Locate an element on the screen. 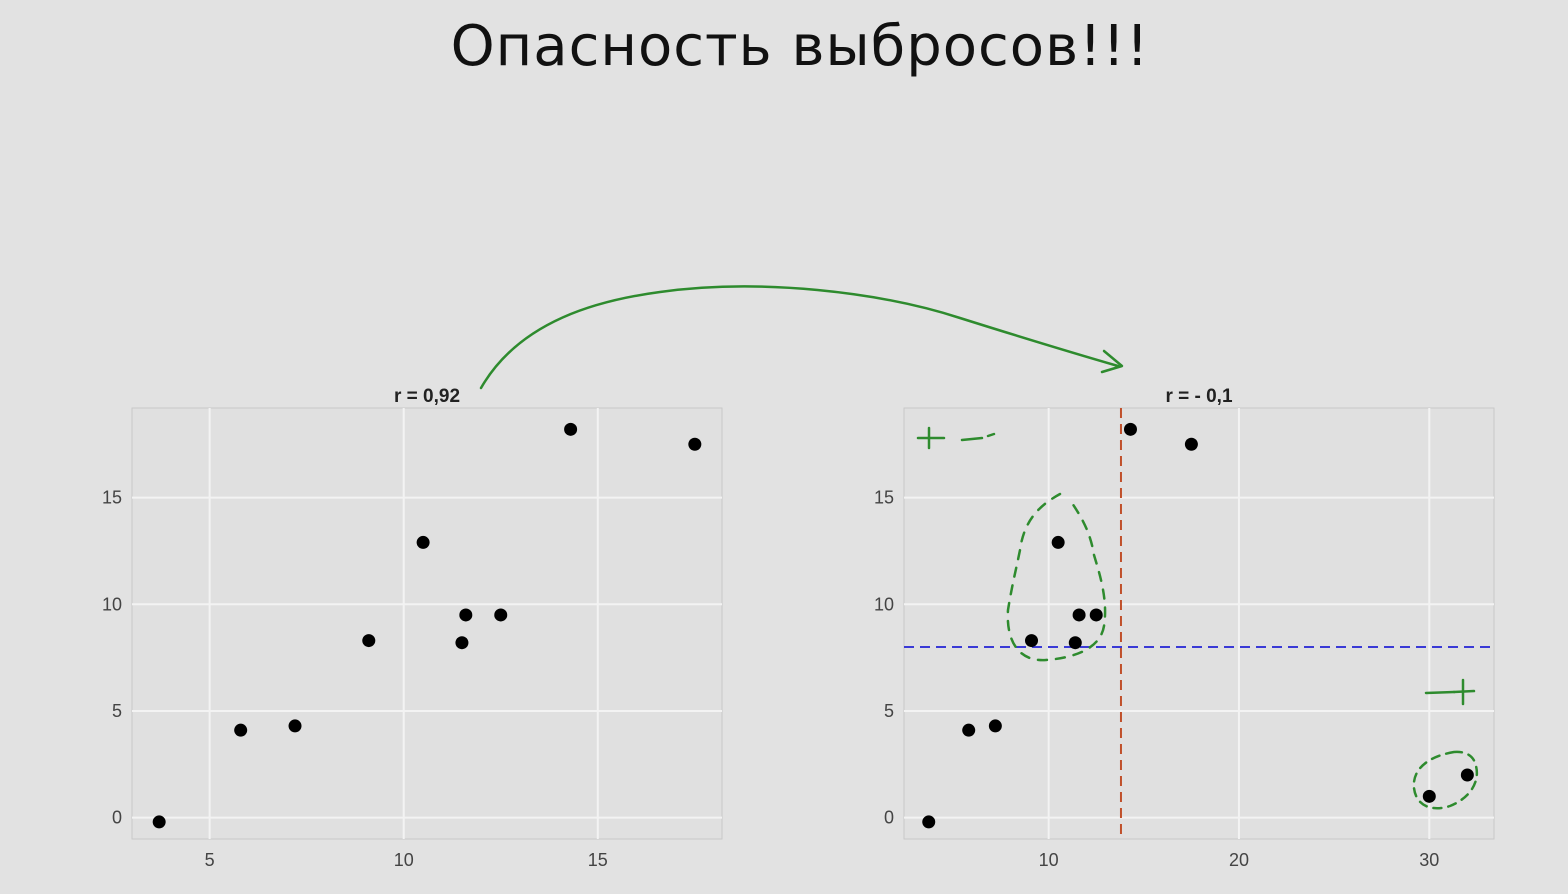 This screenshot has width=1568, height=894. x-tick-label: 20 is located at coordinates (1239, 860).